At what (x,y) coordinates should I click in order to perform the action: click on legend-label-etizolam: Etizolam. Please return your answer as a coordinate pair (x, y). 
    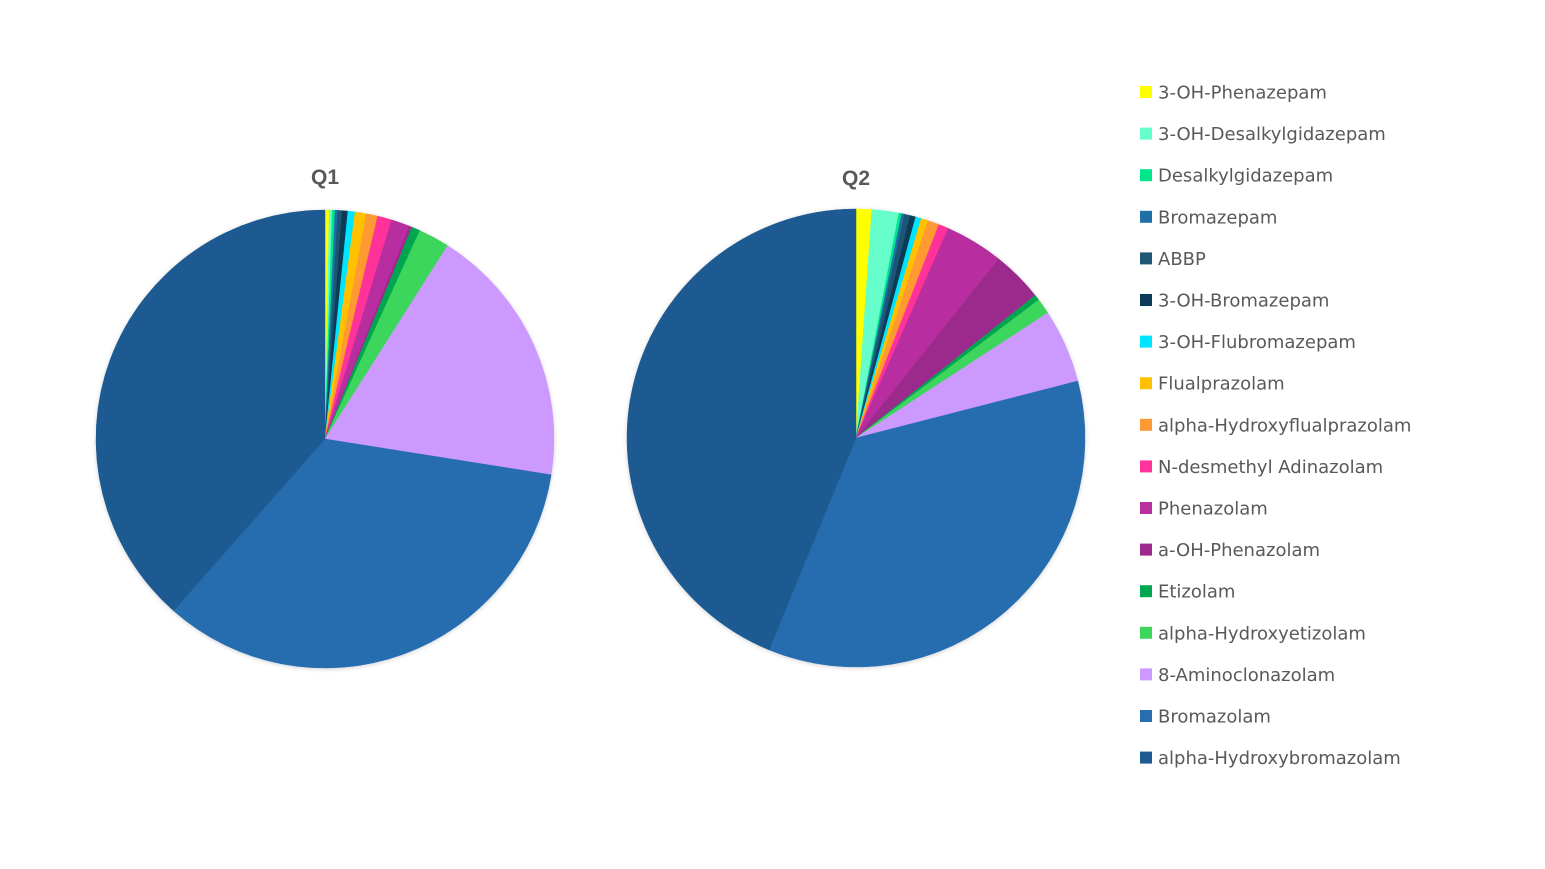
    Looking at the image, I should click on (1196, 592).